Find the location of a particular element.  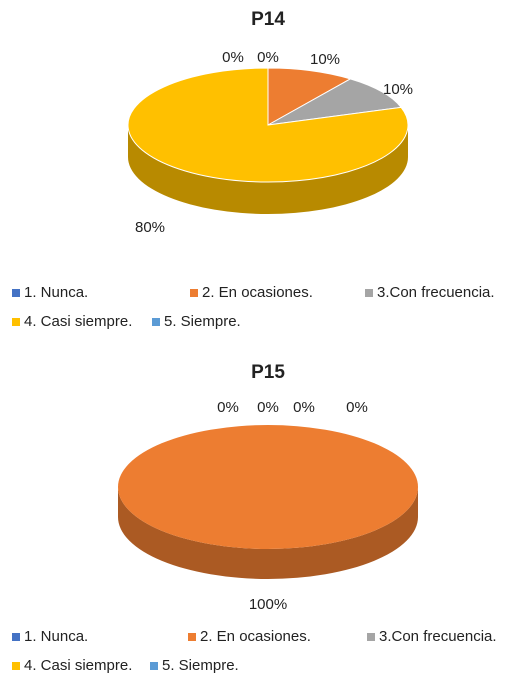

chart-title: P15 is located at coordinates (268, 372).